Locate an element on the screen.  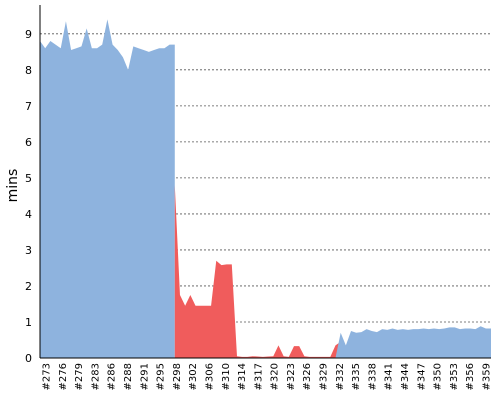
y-tick-label: 3 is located at coordinates (28, 250).